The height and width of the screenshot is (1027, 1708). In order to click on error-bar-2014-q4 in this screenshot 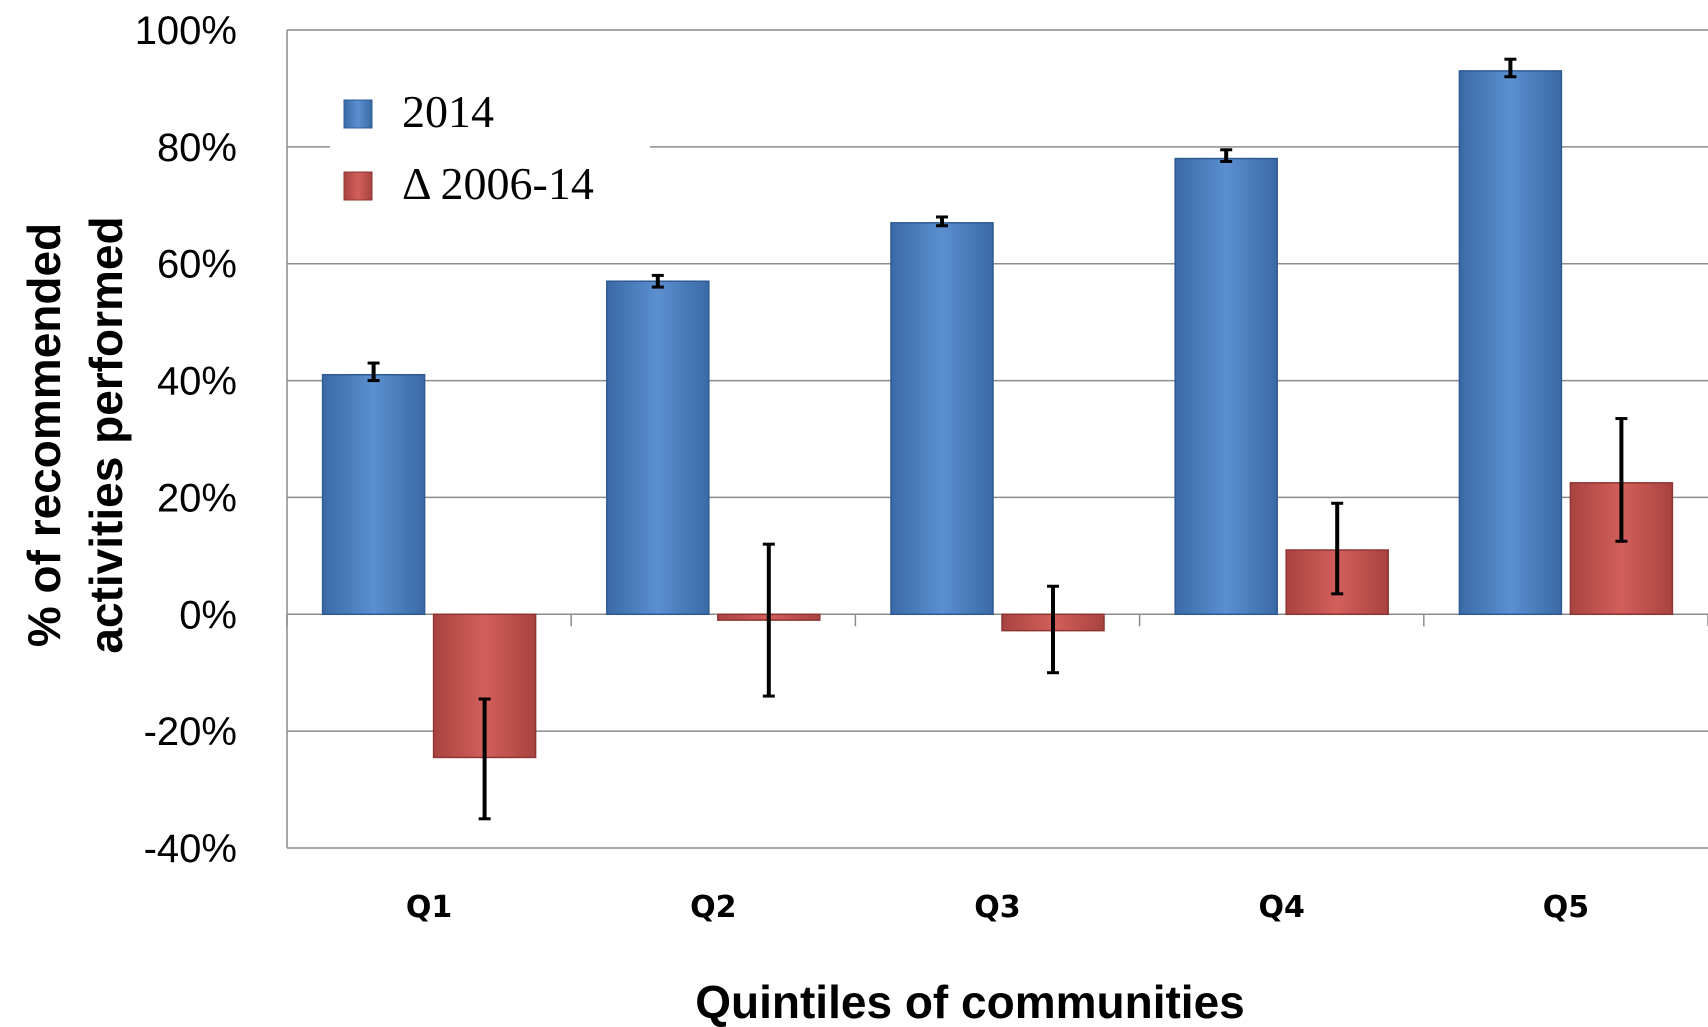, I will do `click(1226, 155)`.